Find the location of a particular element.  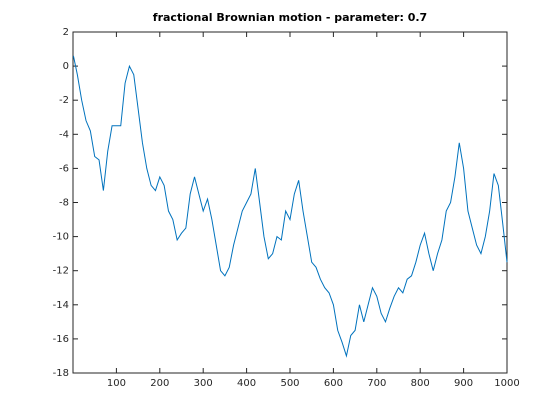

y-tick-label: -8 is located at coordinates (64, 203).